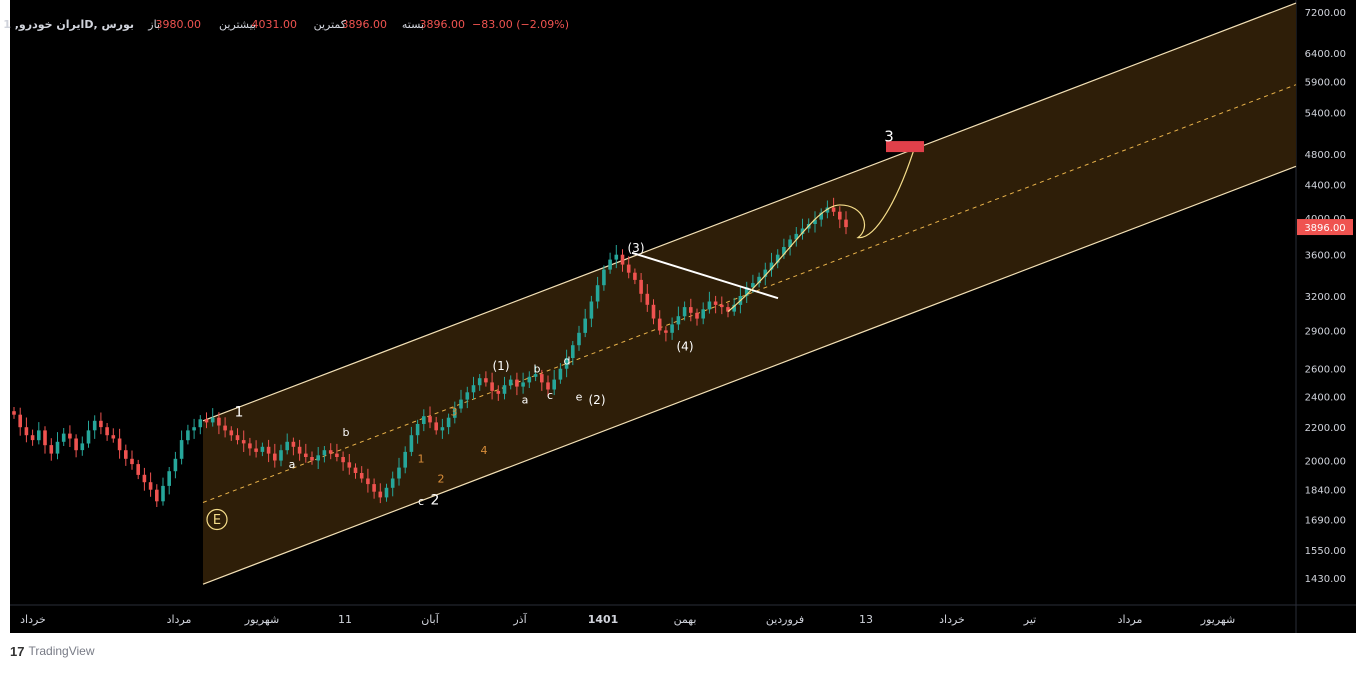 Image resolution: width=1366 pixels, height=673 pixels. What do you see at coordinates (275, 24) in the screenshot?
I see `header-high-value: 4031.00` at bounding box center [275, 24].